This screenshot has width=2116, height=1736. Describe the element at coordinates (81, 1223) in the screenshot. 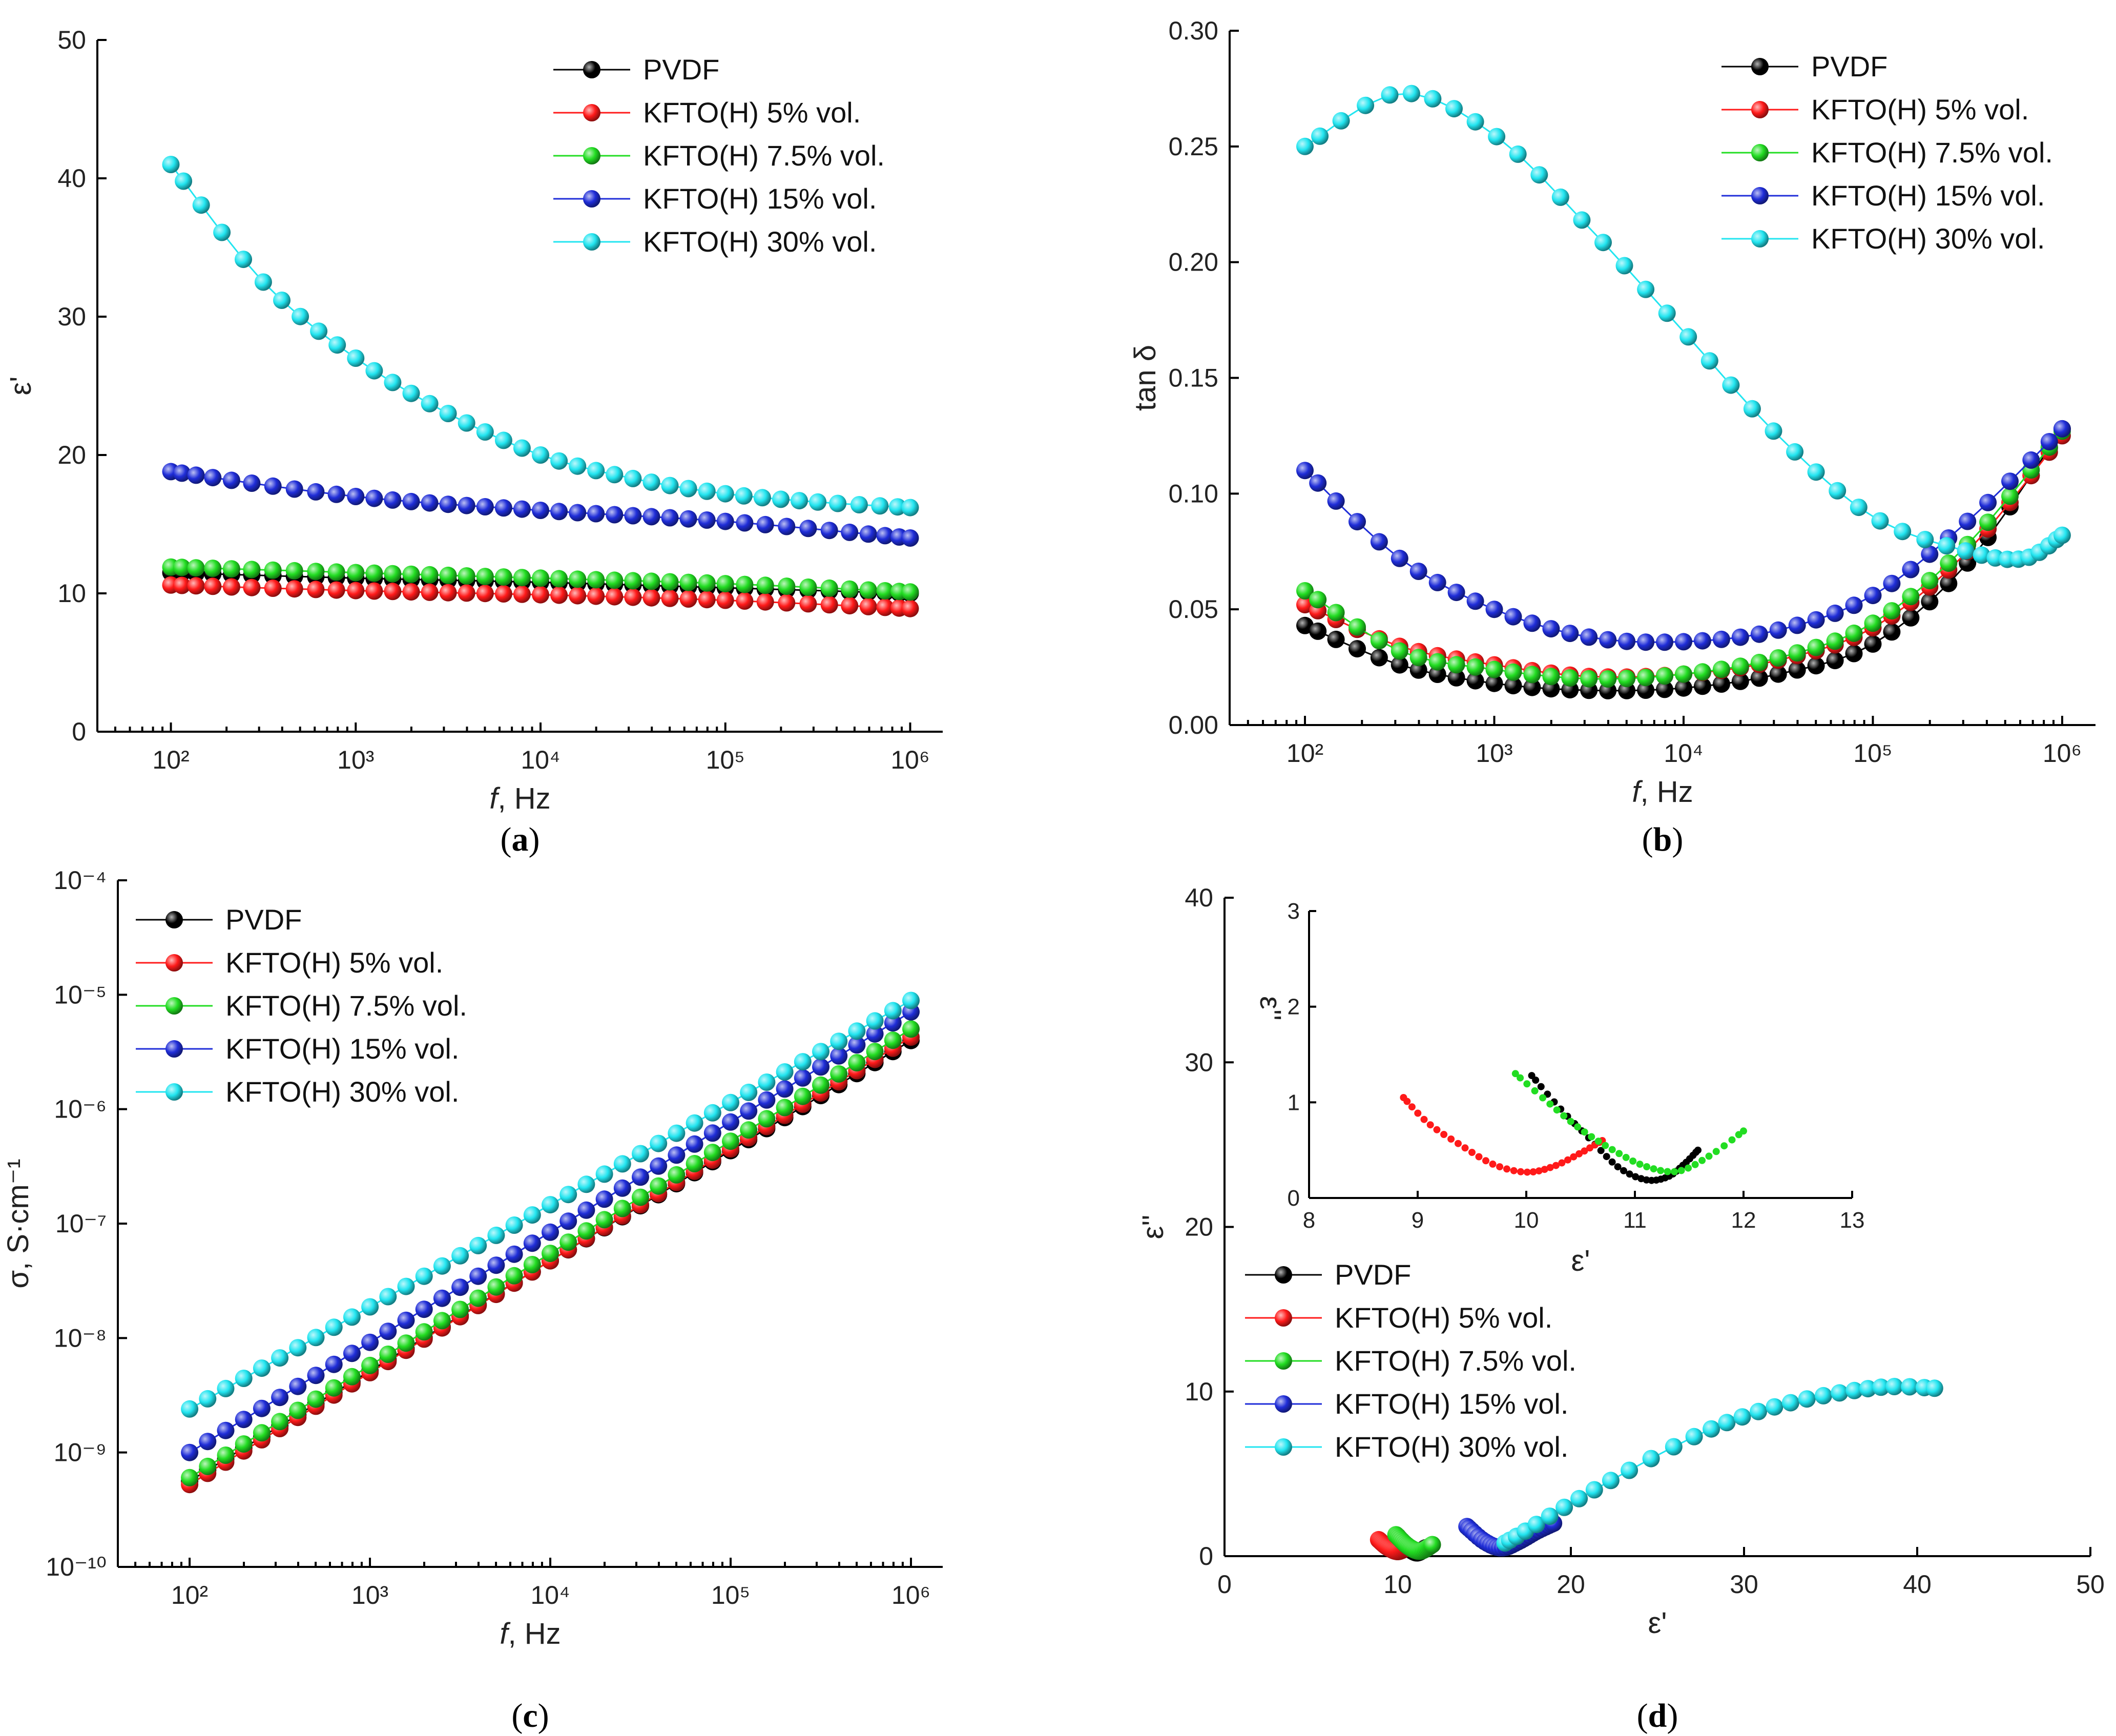

I see `y-tick-label: 10⁻⁷` at that location.